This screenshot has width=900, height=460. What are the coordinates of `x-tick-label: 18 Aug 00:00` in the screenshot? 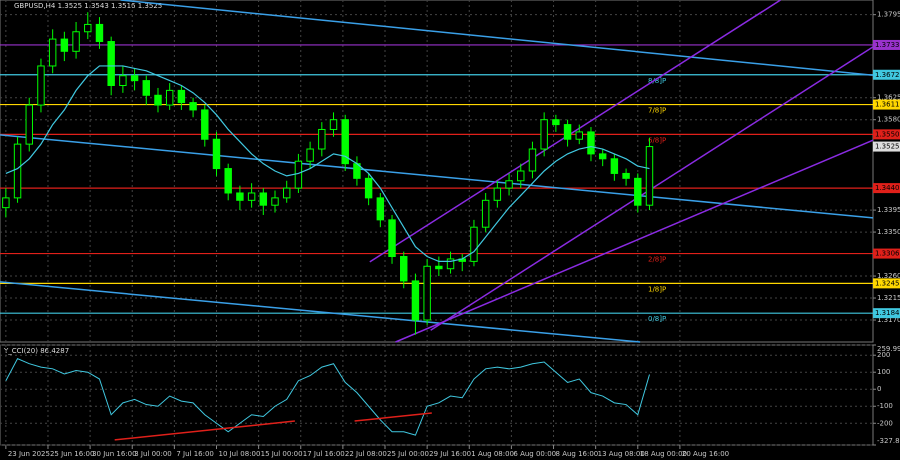 It's located at (663, 454).